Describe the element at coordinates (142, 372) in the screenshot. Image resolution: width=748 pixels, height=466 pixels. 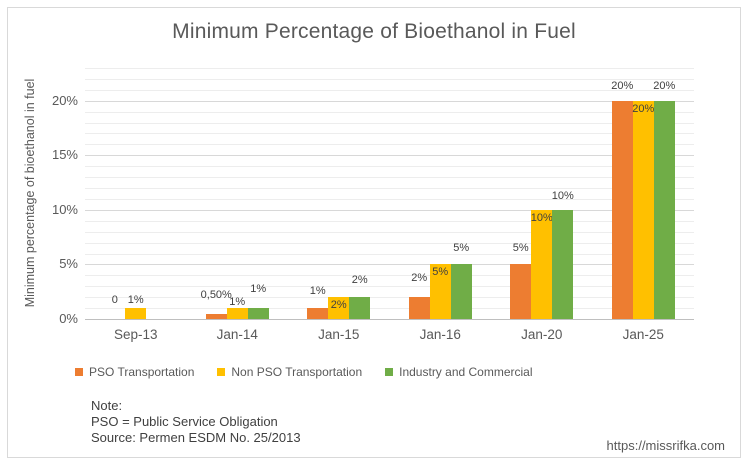
I see `legend-label: PSO Transportation` at that location.